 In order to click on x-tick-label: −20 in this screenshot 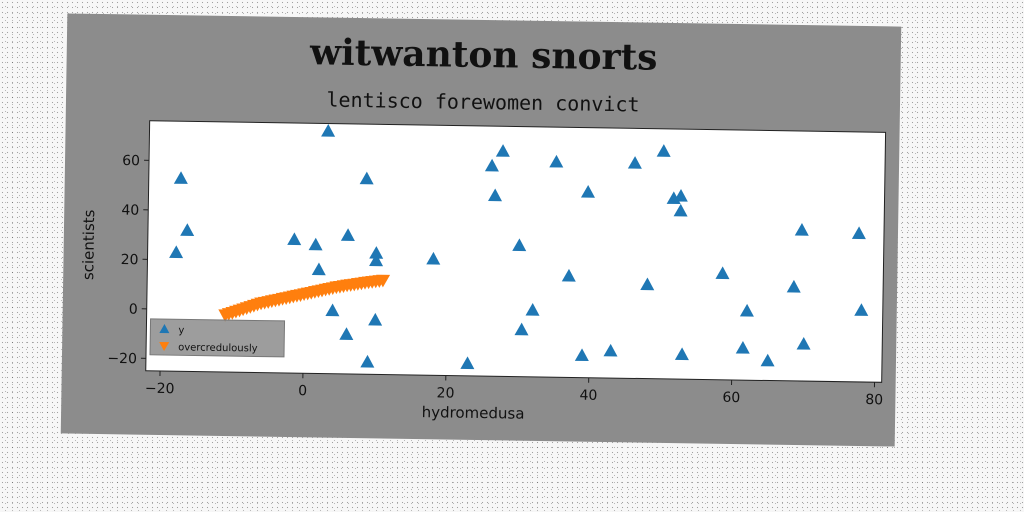, I will do `click(160, 389)`.